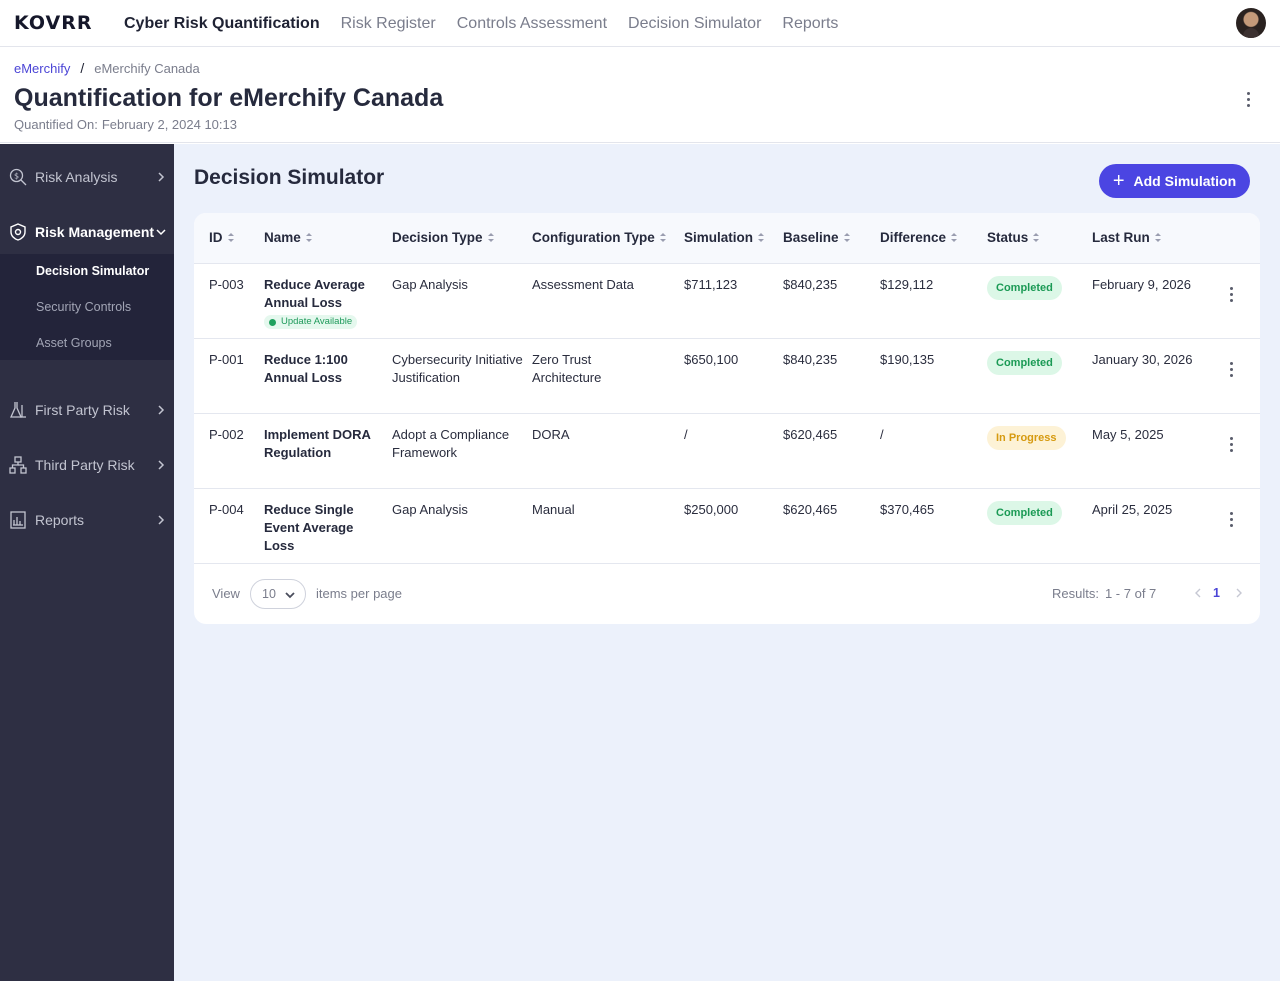  What do you see at coordinates (169, 124) in the screenshot?
I see `quantified-value: February 2, 2024 10:13` at bounding box center [169, 124].